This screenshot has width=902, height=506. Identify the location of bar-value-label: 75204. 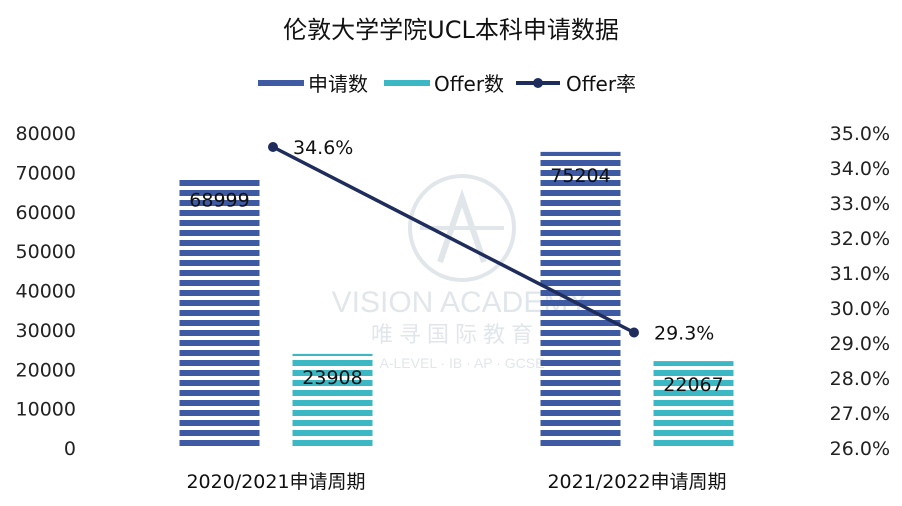
(580, 176).